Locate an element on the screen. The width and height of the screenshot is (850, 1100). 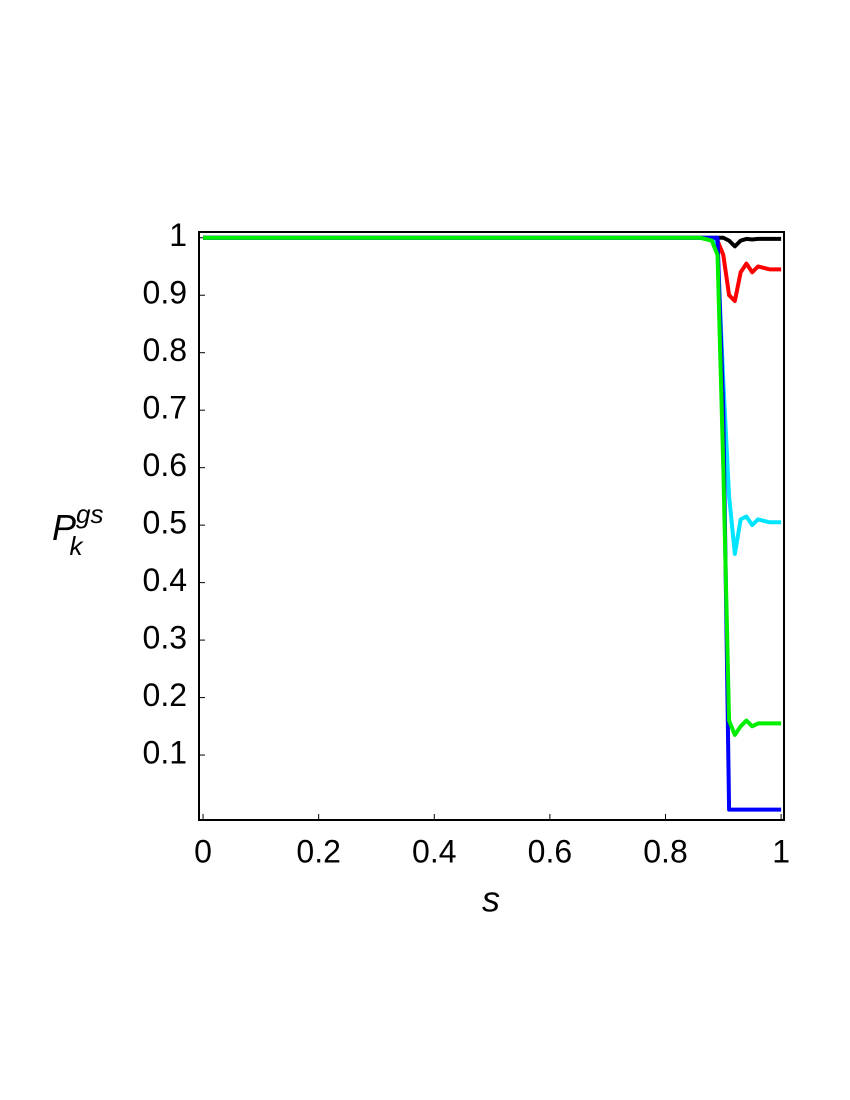
x-tick-label: 1 is located at coordinates (781, 851).